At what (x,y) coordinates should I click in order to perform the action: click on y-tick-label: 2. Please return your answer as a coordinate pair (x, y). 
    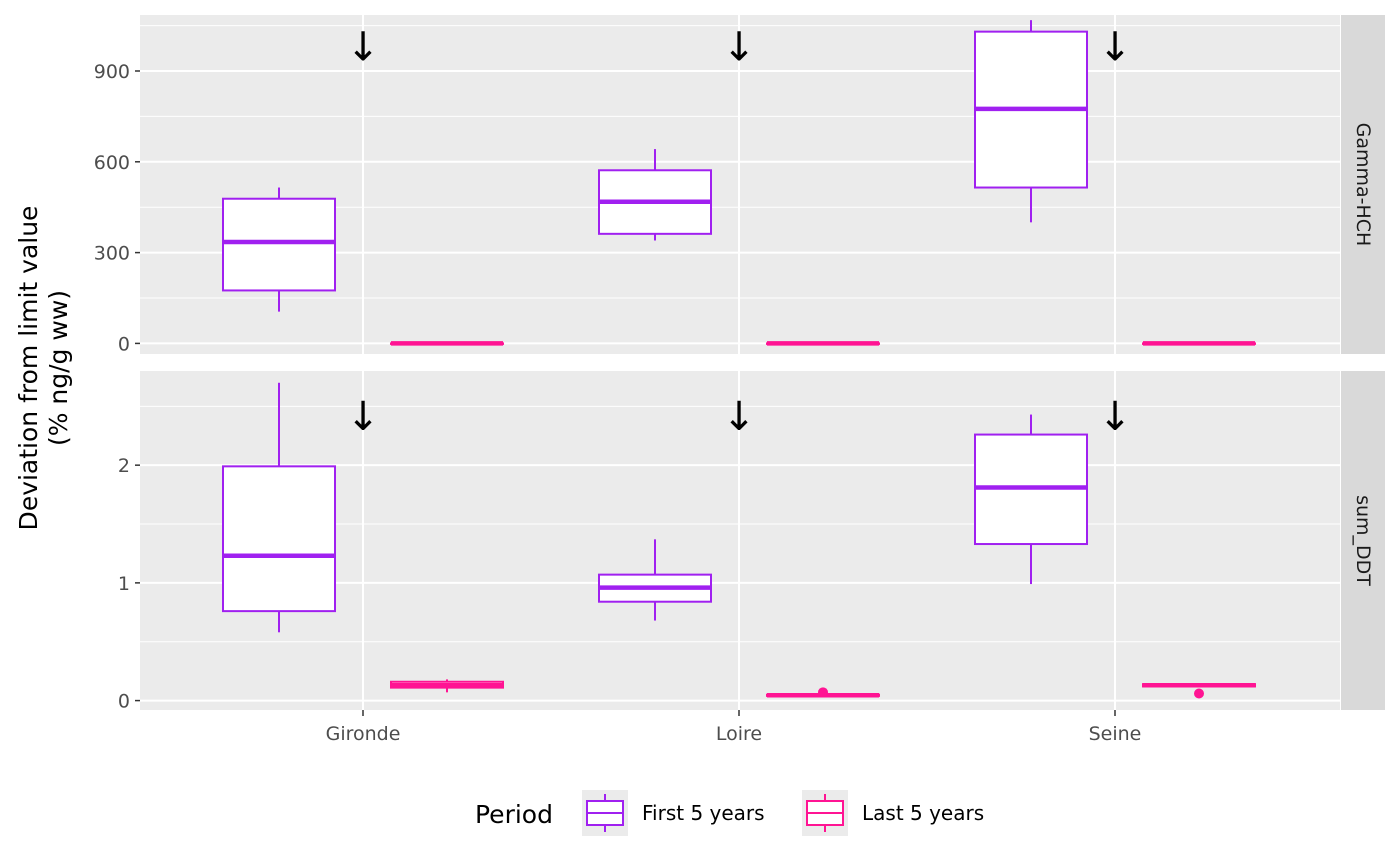
    Looking at the image, I should click on (124, 466).